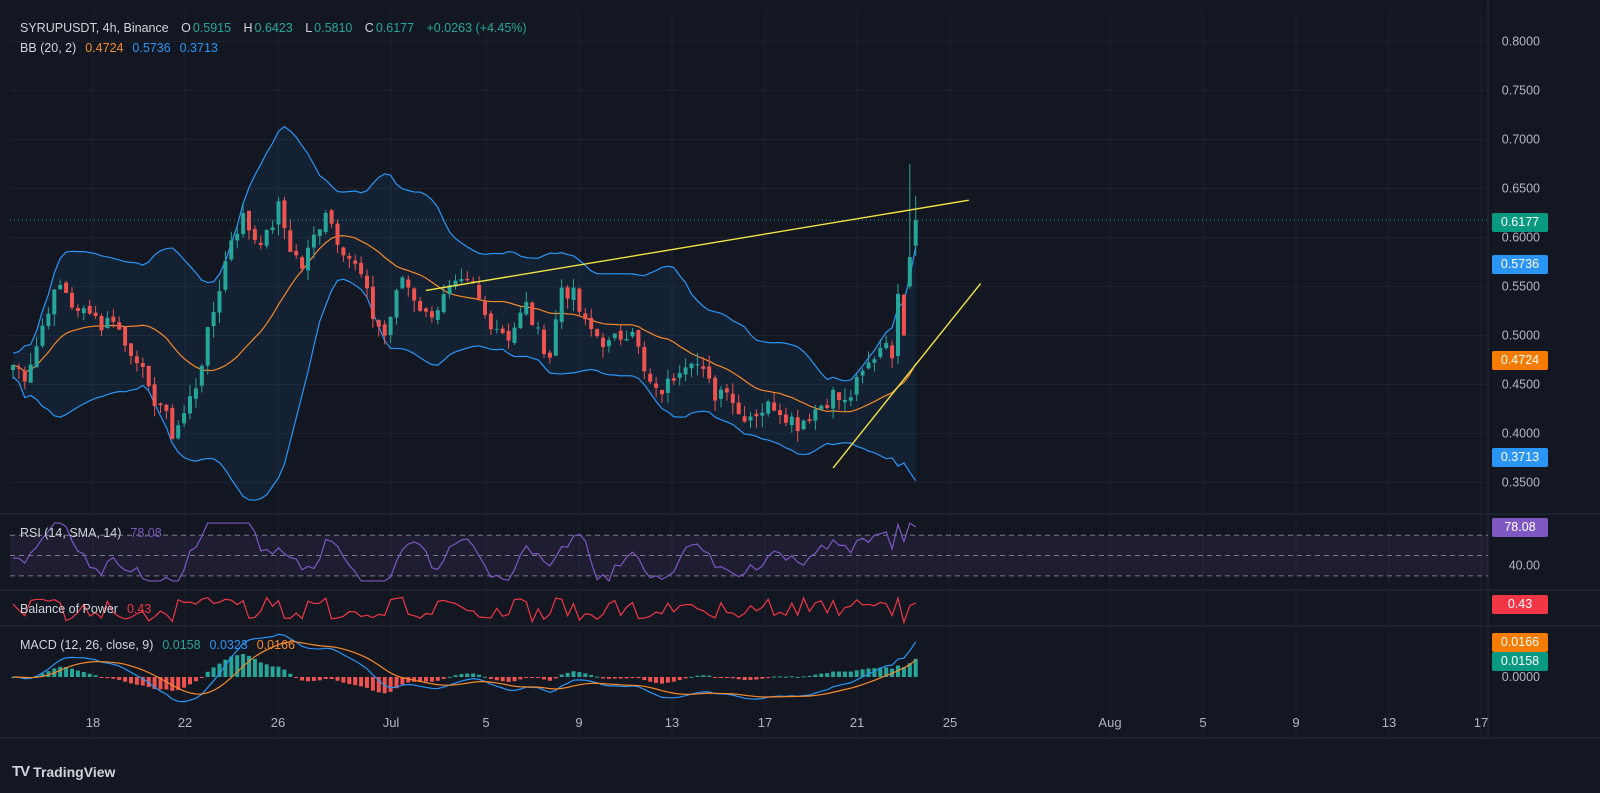  What do you see at coordinates (765, 722) in the screenshot?
I see `x-tick-label: 17` at bounding box center [765, 722].